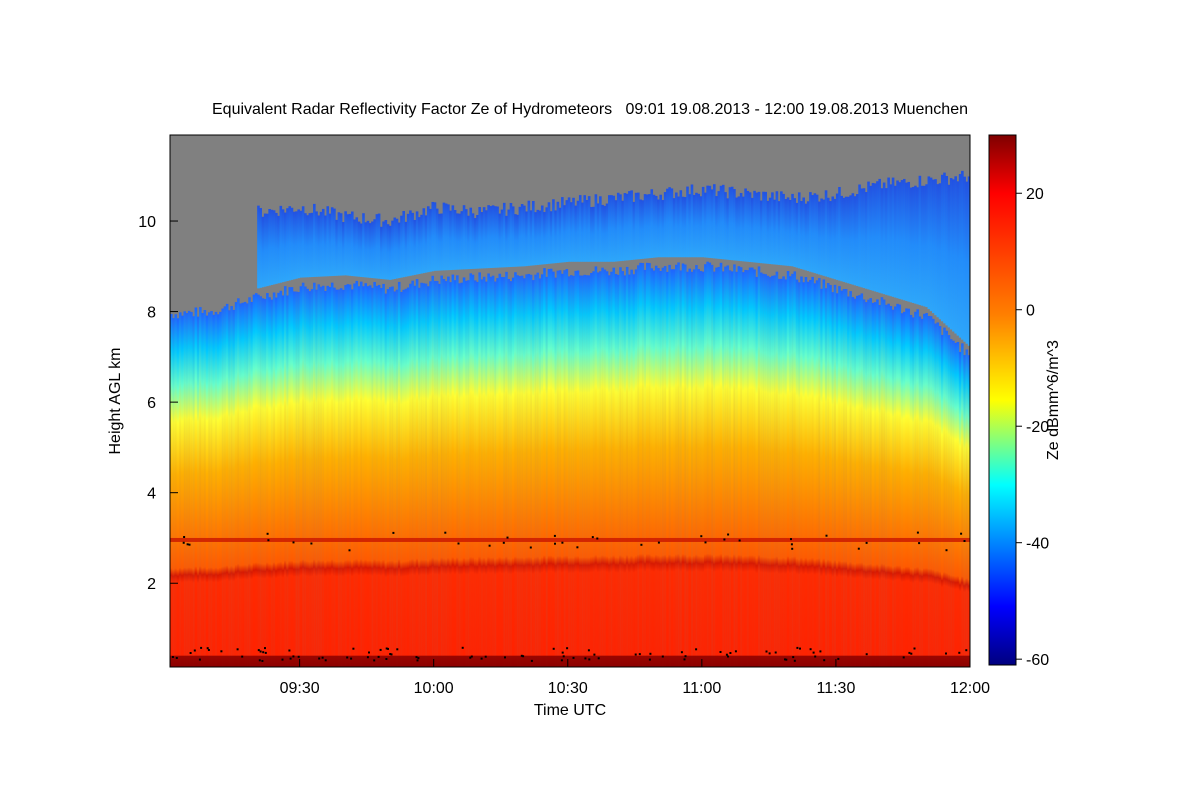 This screenshot has width=1200, height=800. What do you see at coordinates (1030, 311) in the screenshot?
I see `colorbar-tick-label: 0` at bounding box center [1030, 311].